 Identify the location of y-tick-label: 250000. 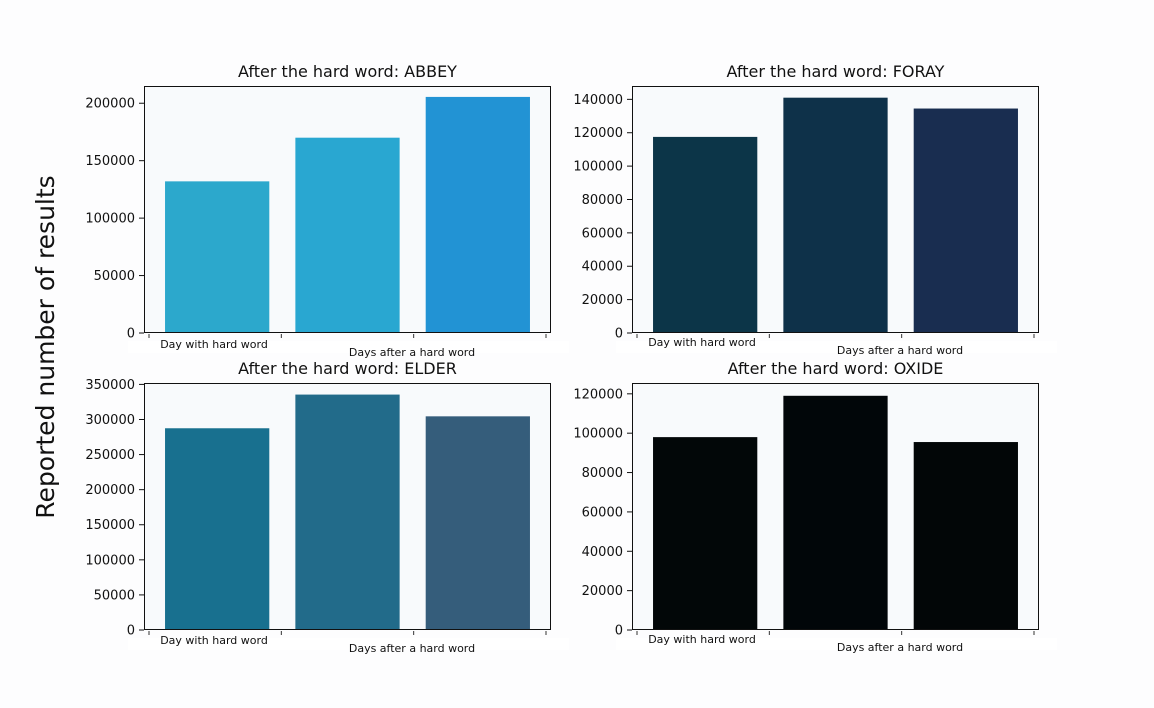
(110, 455).